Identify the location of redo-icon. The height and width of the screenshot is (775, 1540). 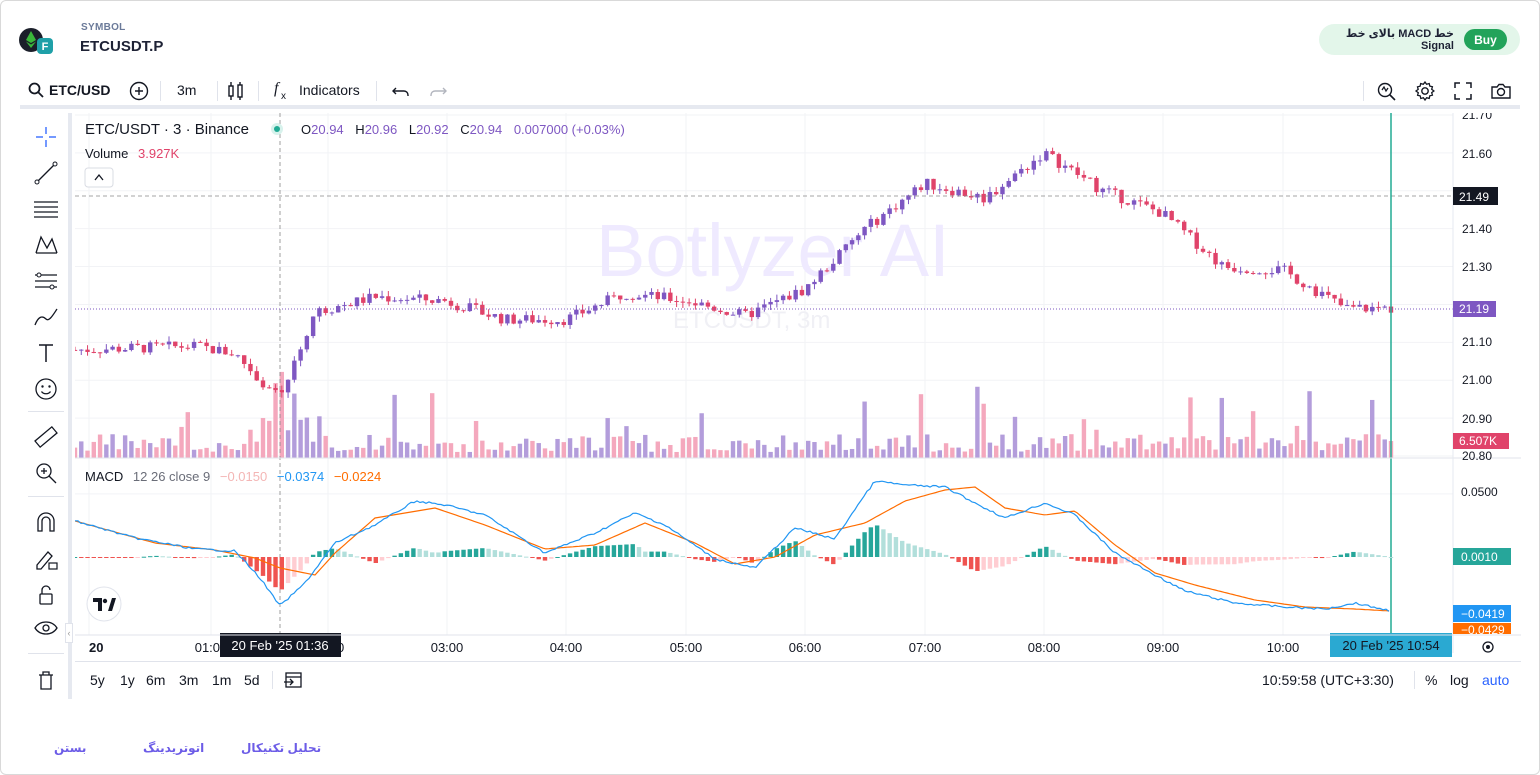
(438, 91).